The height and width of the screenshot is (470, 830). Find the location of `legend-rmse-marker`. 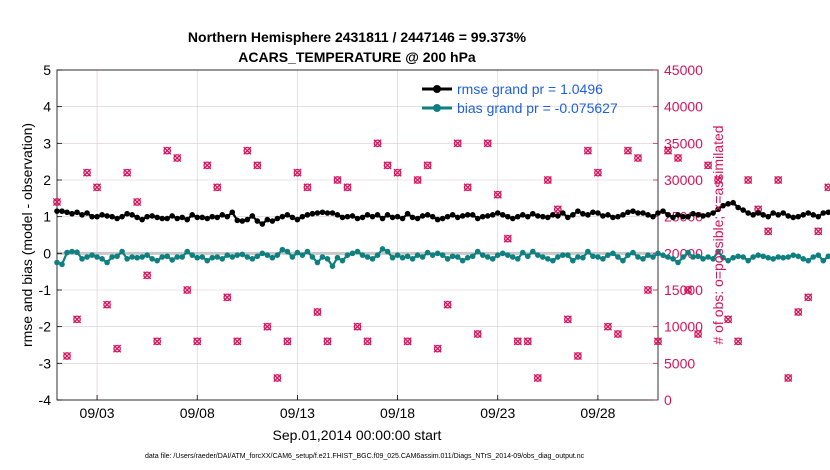

legend-rmse-marker is located at coordinates (437, 89).